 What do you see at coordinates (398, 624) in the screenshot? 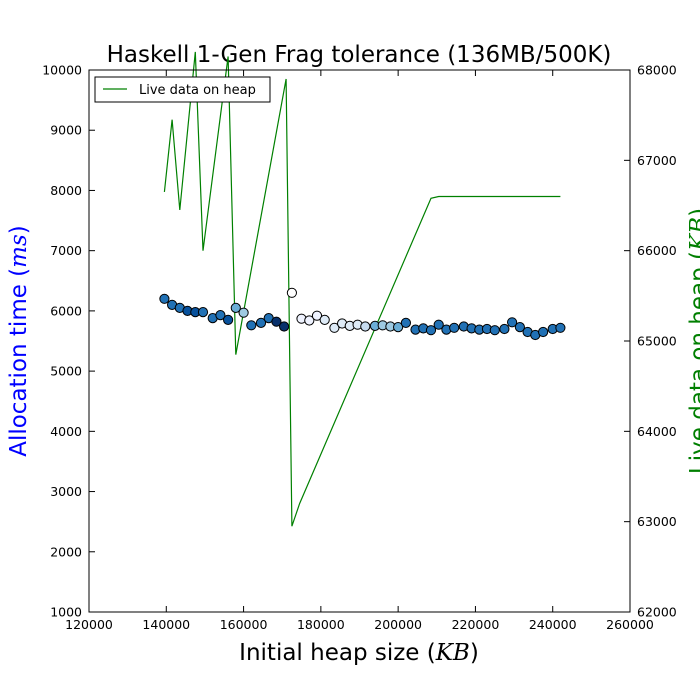
I see `x-tick-label: 200000` at bounding box center [398, 624].